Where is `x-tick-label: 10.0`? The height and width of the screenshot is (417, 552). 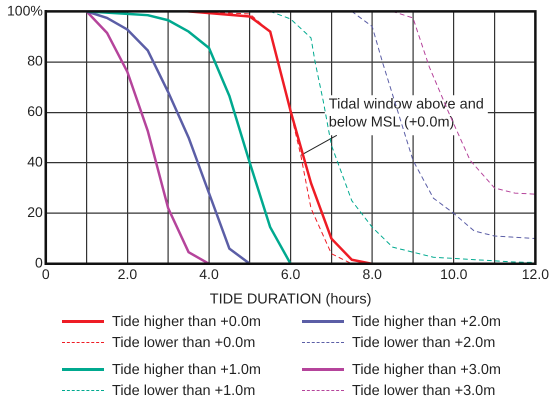 x-tick-label: 10.0 is located at coordinates (454, 274).